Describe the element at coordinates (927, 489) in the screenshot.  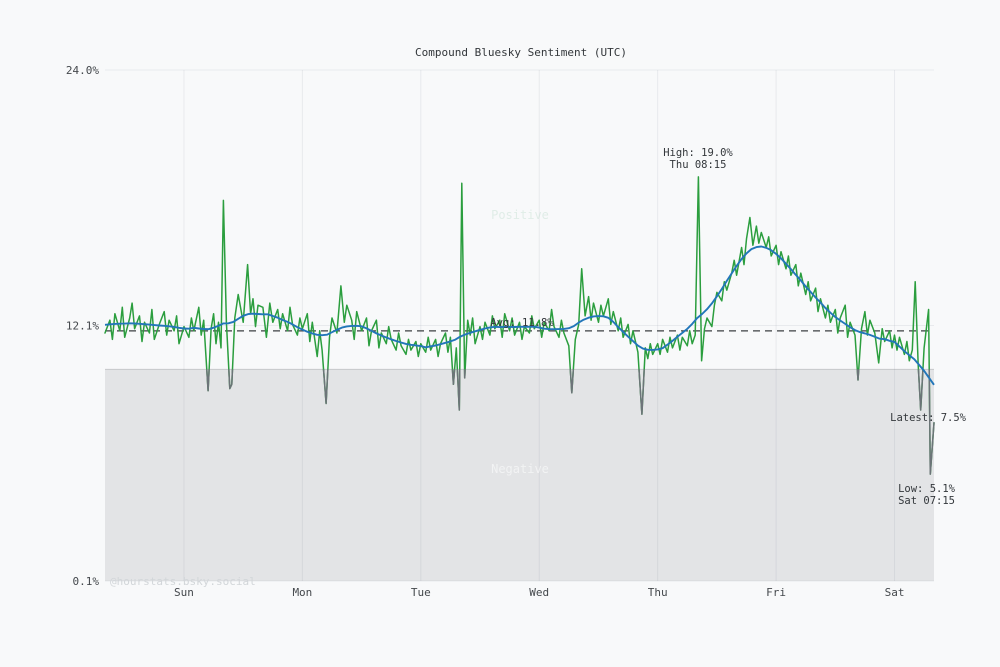
I see `low-annotation-value: Low: 5.1%` at that location.